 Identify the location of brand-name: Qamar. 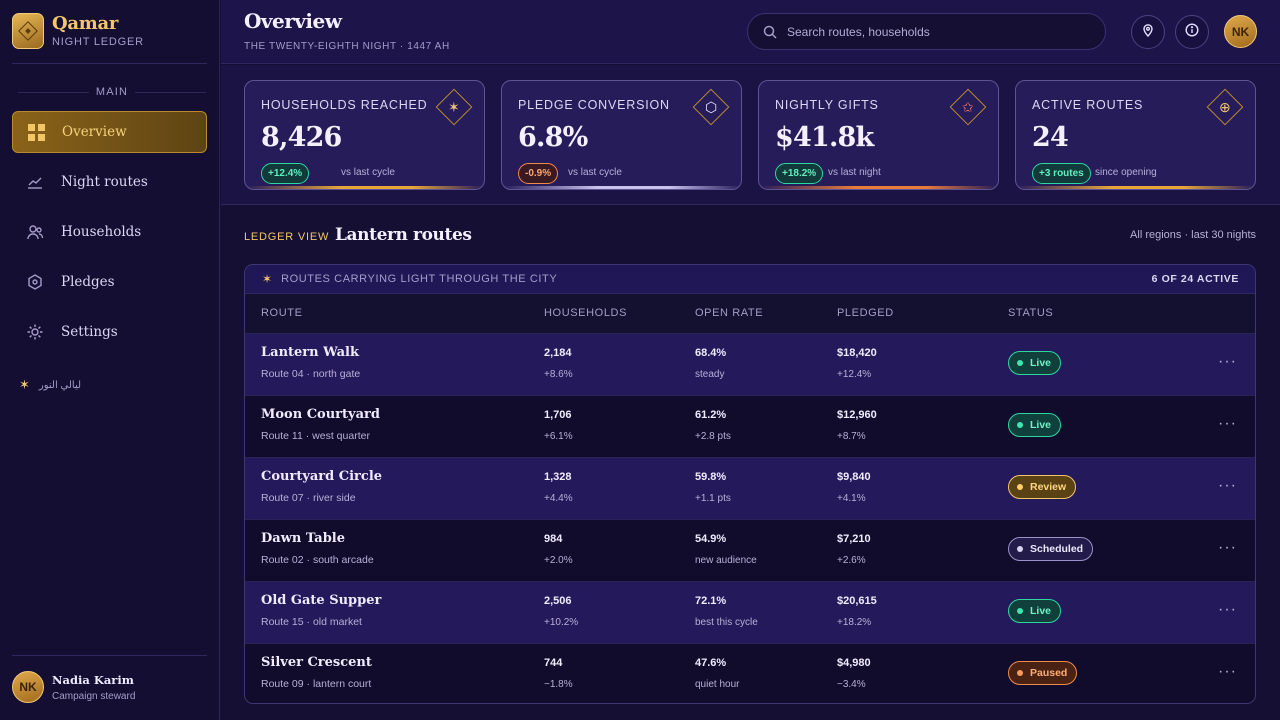
(85, 23).